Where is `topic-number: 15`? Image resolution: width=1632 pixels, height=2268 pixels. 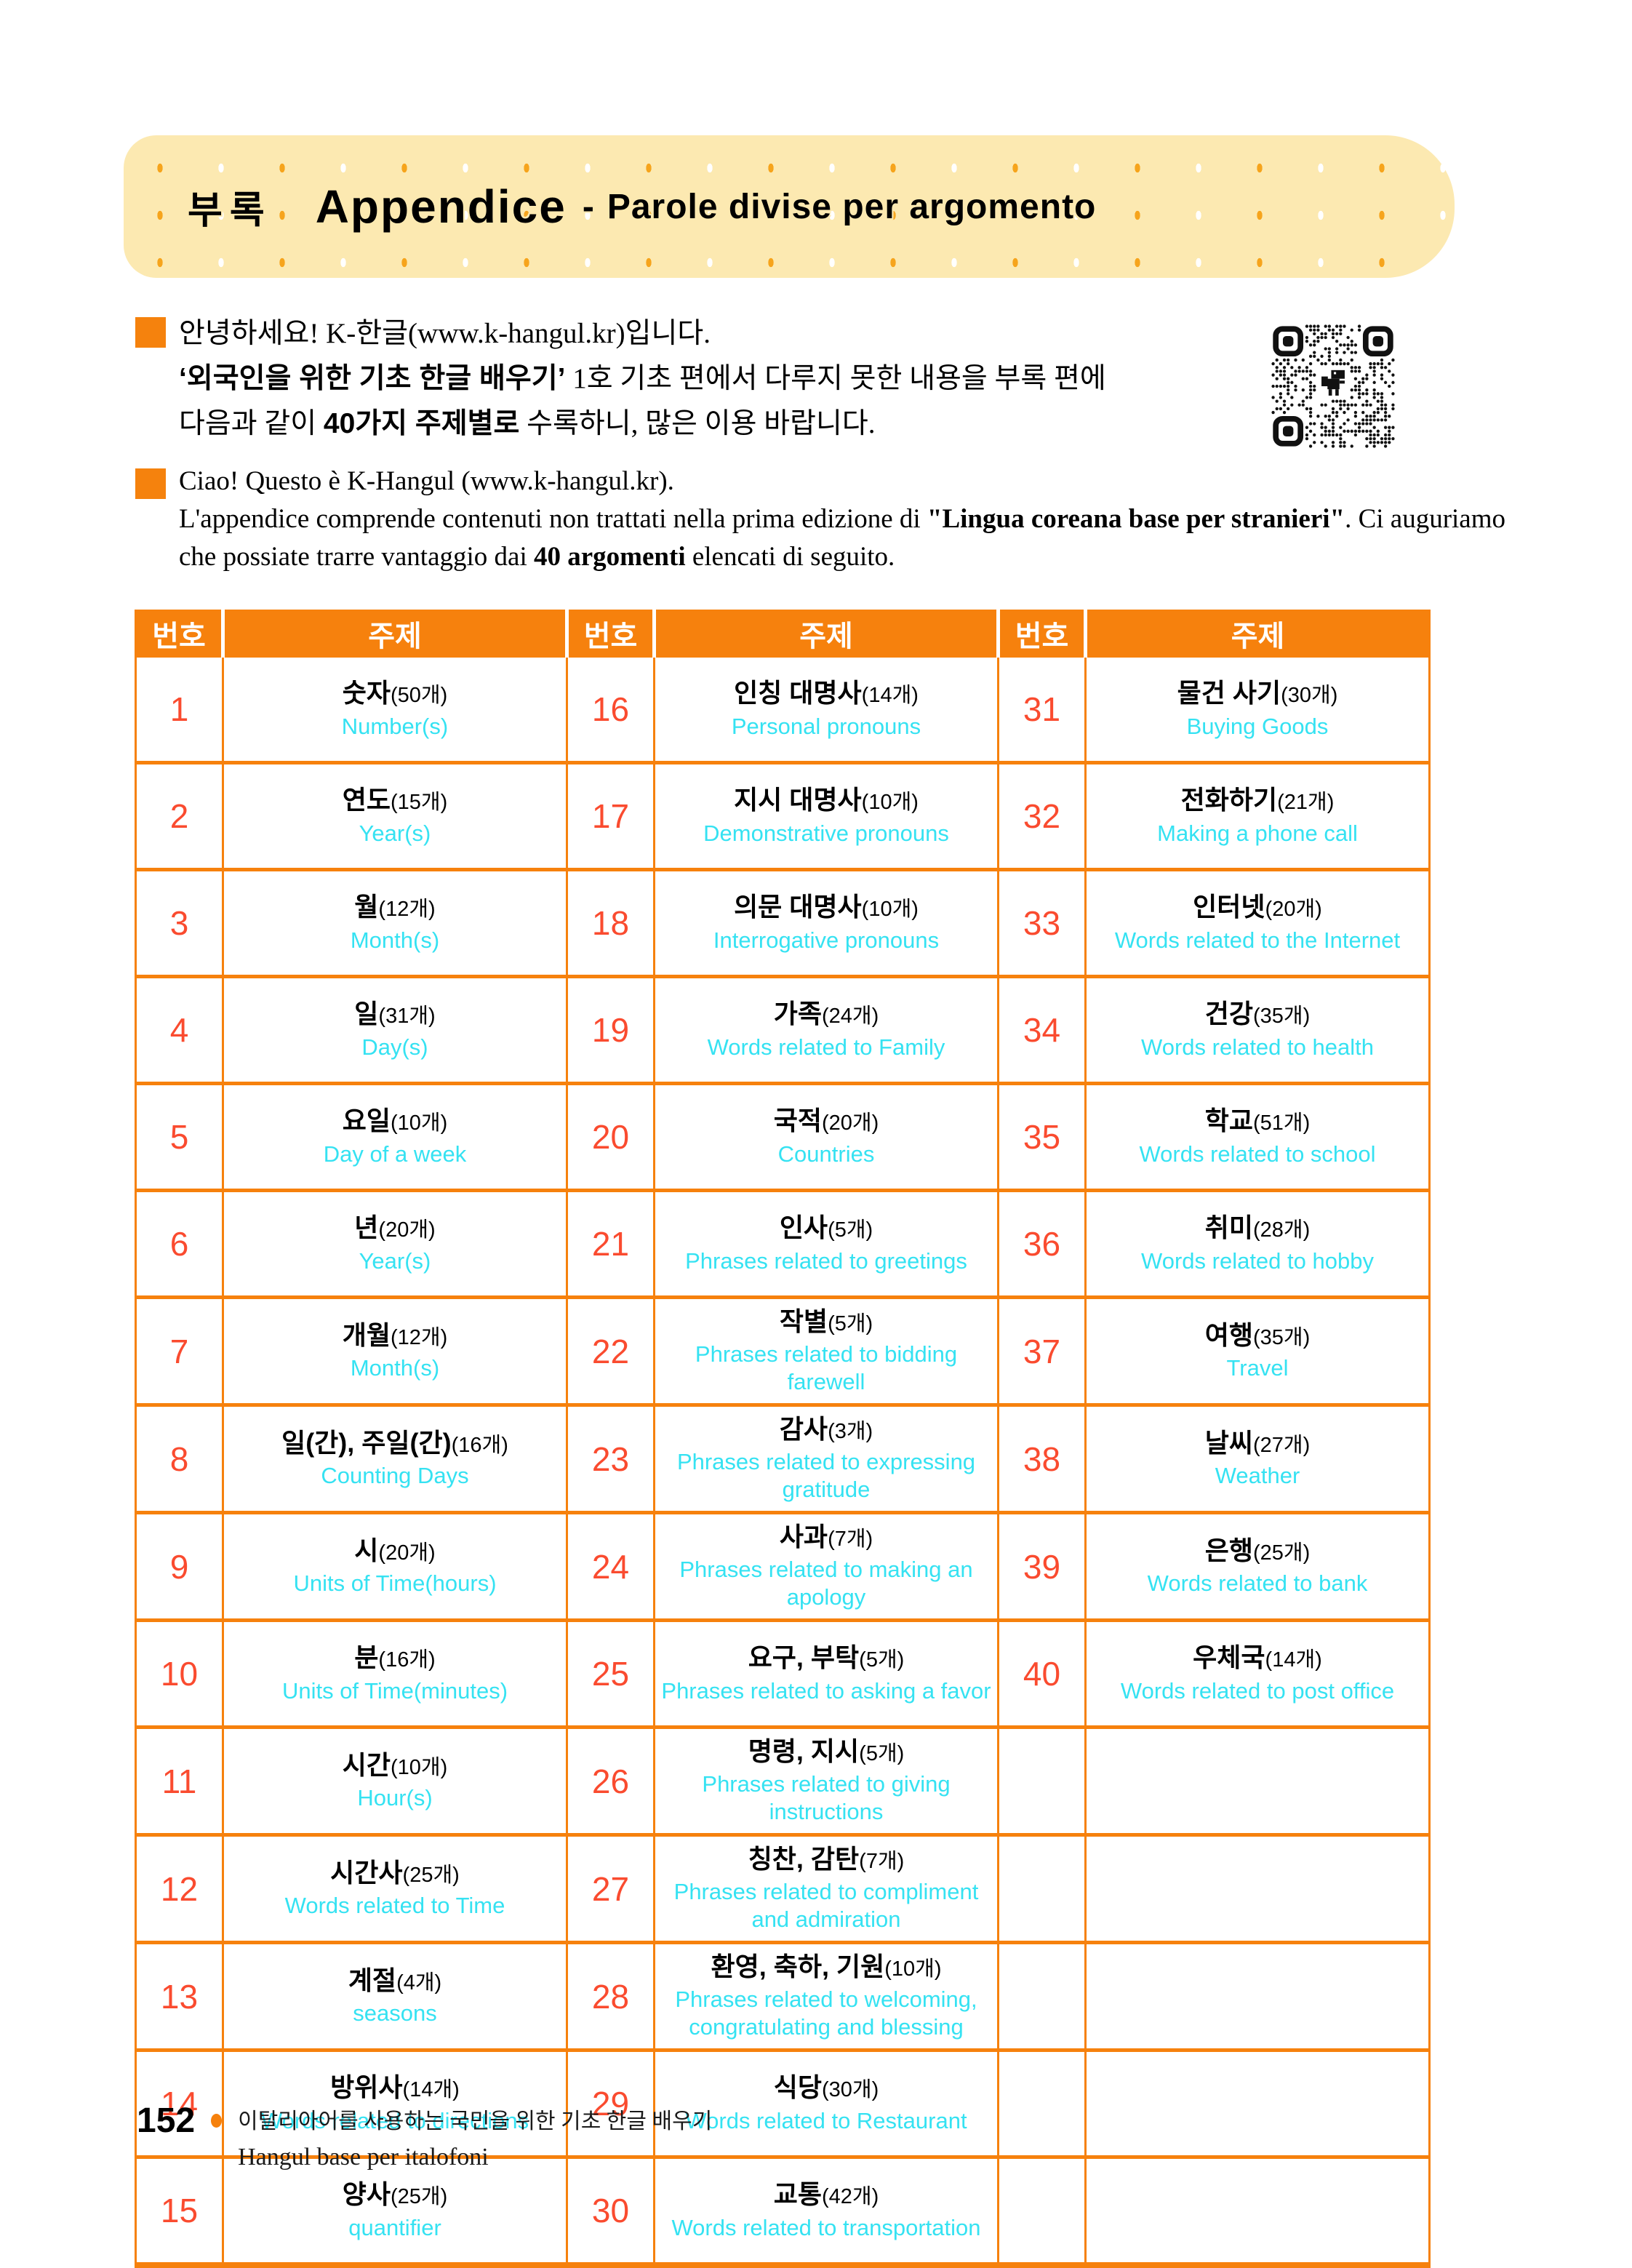 topic-number: 15 is located at coordinates (179, 2212).